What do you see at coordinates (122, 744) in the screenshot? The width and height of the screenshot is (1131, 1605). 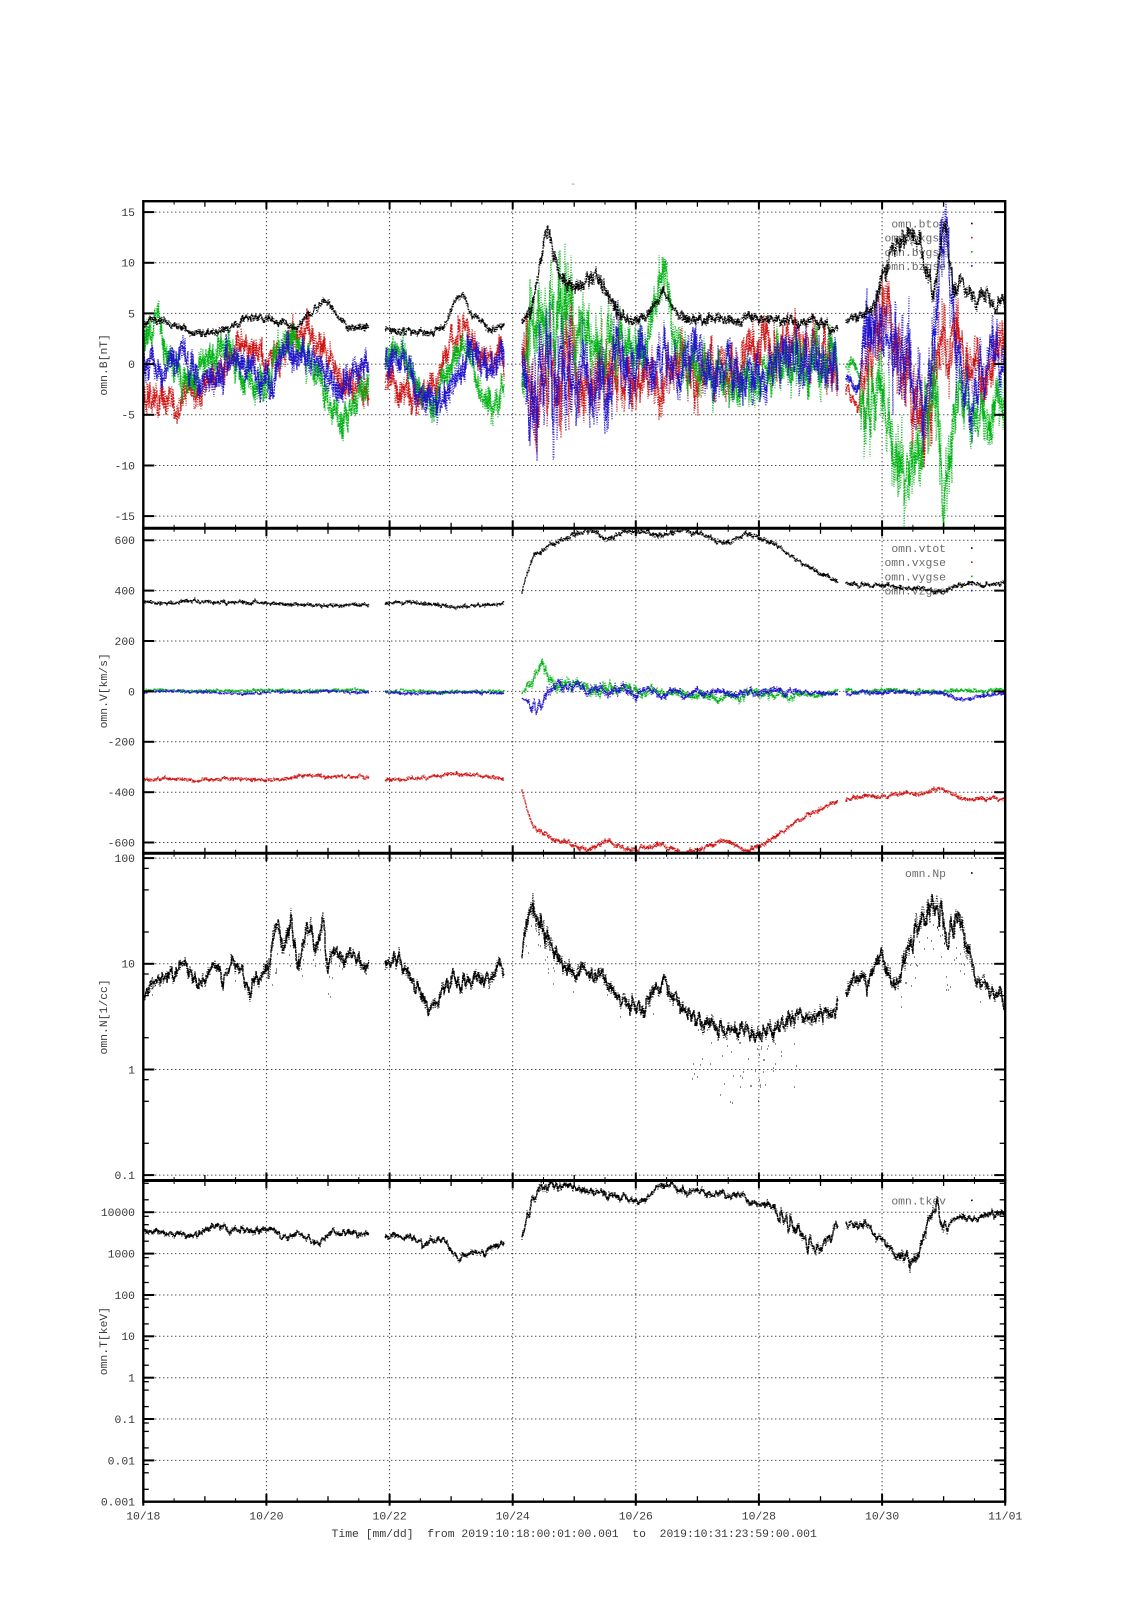 I see `svg-text: -200` at bounding box center [122, 744].